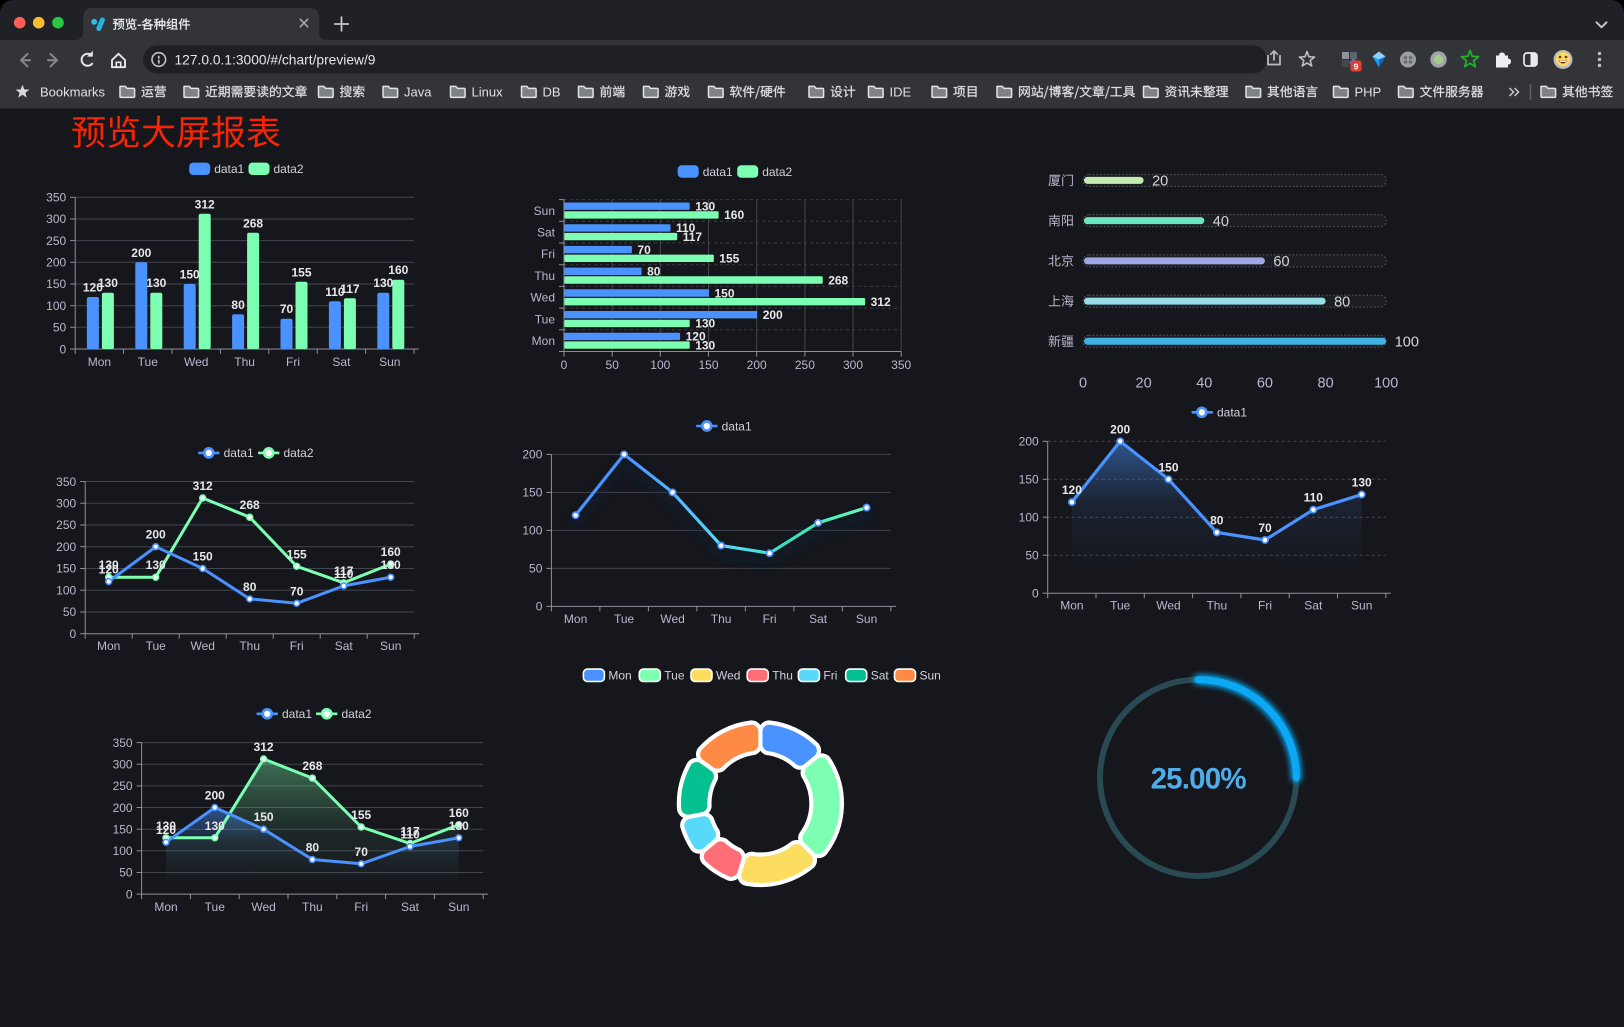  What do you see at coordinates (73, 92) in the screenshot?
I see `svg-text: Bookmarks` at bounding box center [73, 92].